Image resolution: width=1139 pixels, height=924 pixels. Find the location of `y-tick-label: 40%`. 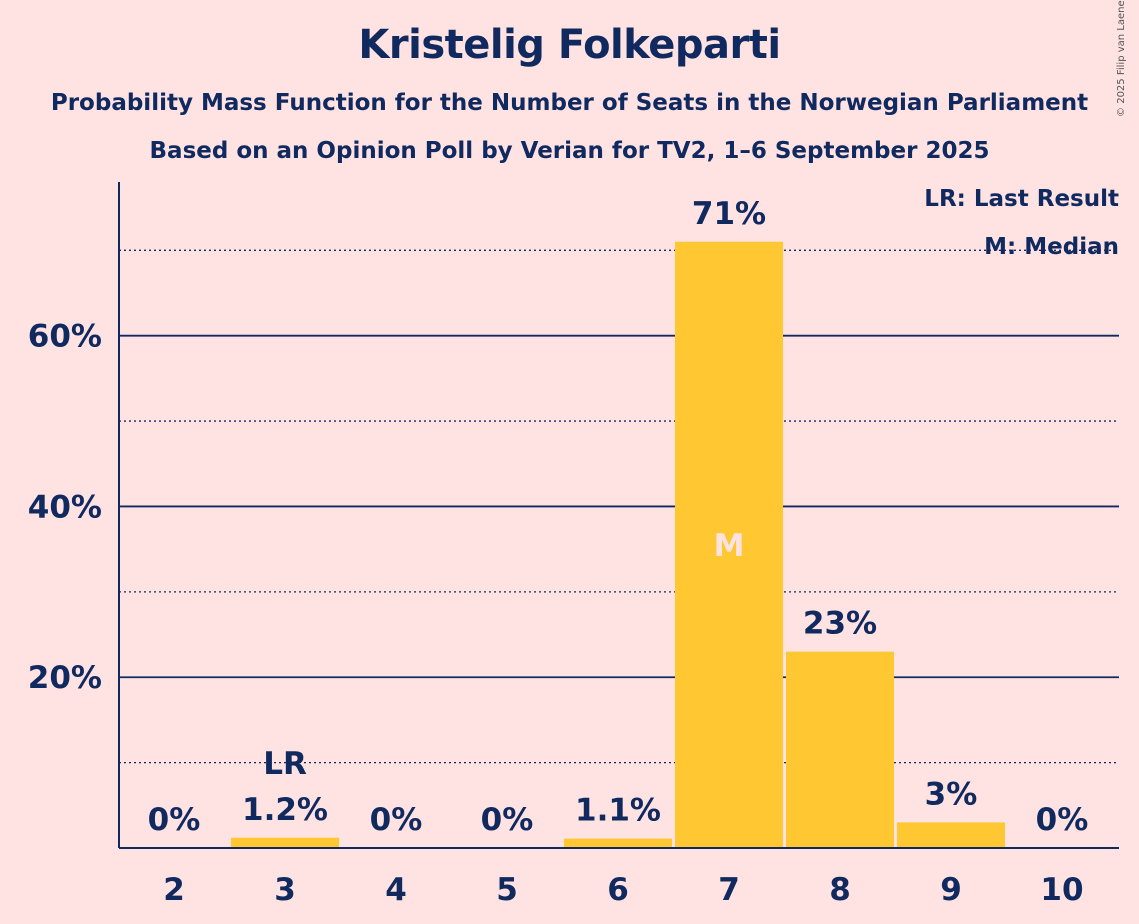

y-tick-label: 40% is located at coordinates (65, 507).